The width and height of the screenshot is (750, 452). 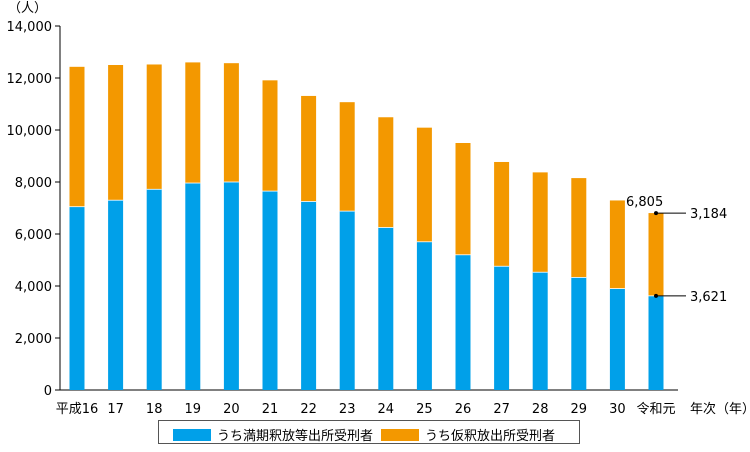 What do you see at coordinates (33, 183) in the screenshot?
I see `y-tick-label: 8,000` at bounding box center [33, 183].